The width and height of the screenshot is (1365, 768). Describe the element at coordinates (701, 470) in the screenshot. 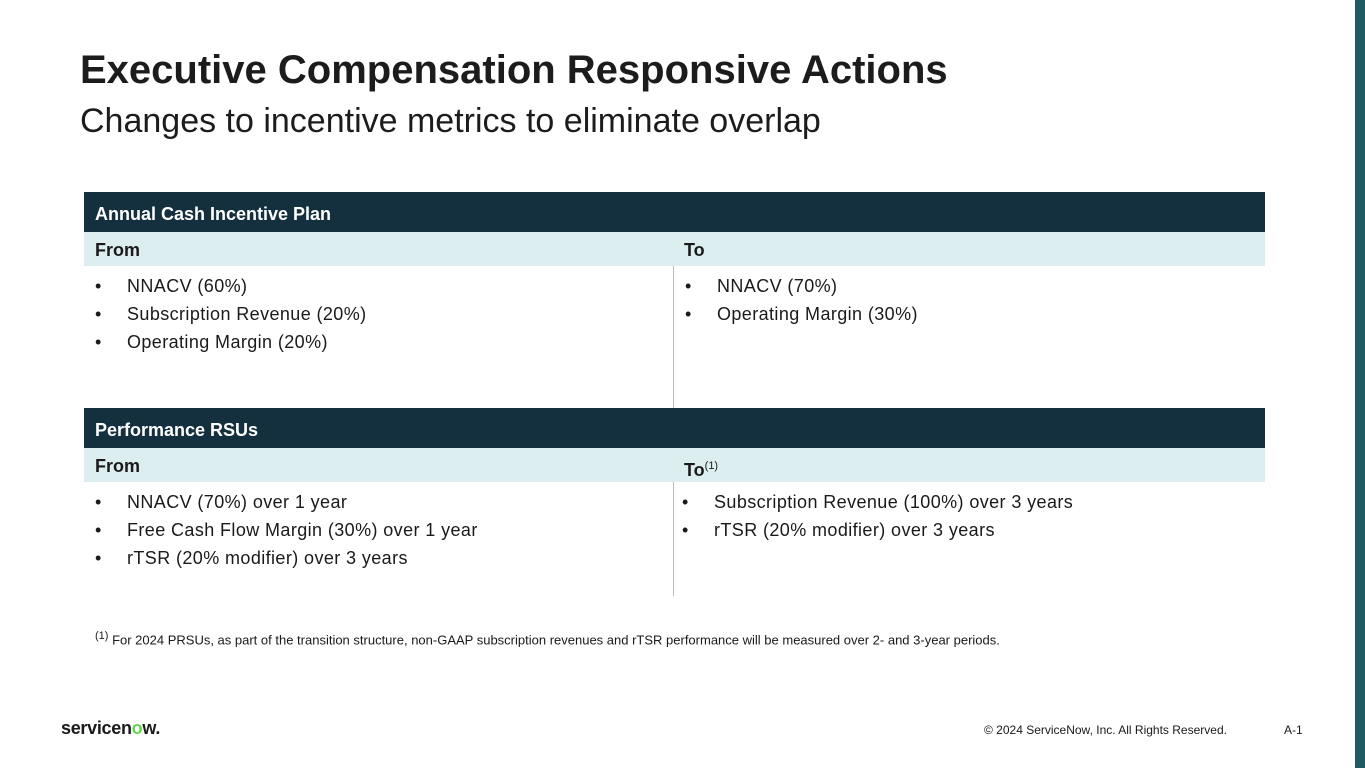

I see `to-label: To(1)` at that location.